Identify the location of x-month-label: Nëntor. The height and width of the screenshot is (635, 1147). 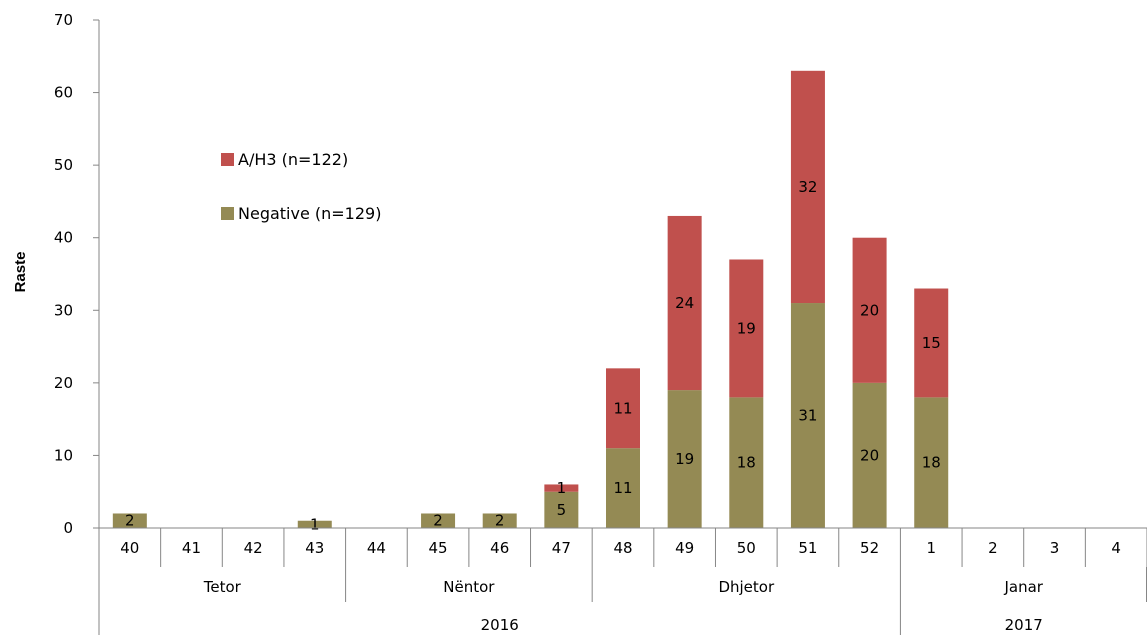
(469, 587).